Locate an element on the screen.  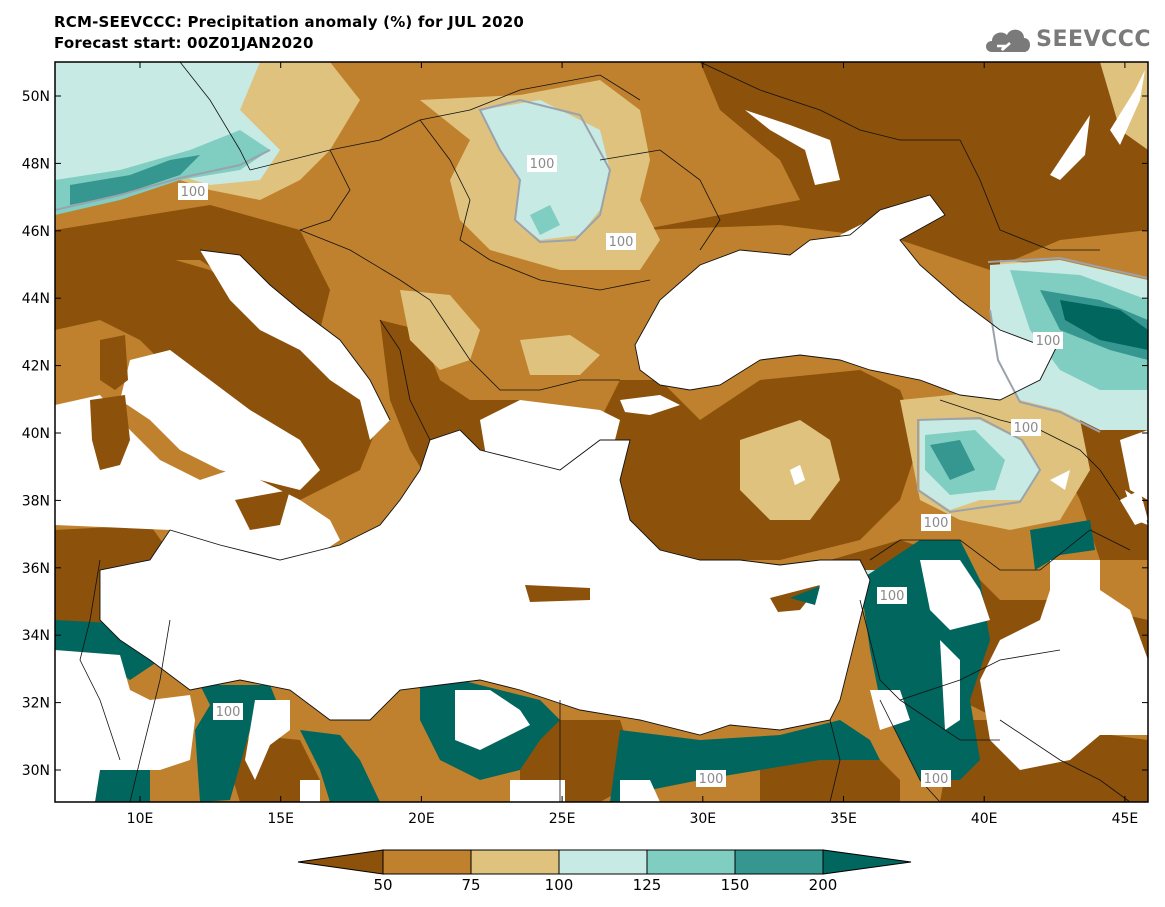
lat-label: 32N is located at coordinates (36, 704).